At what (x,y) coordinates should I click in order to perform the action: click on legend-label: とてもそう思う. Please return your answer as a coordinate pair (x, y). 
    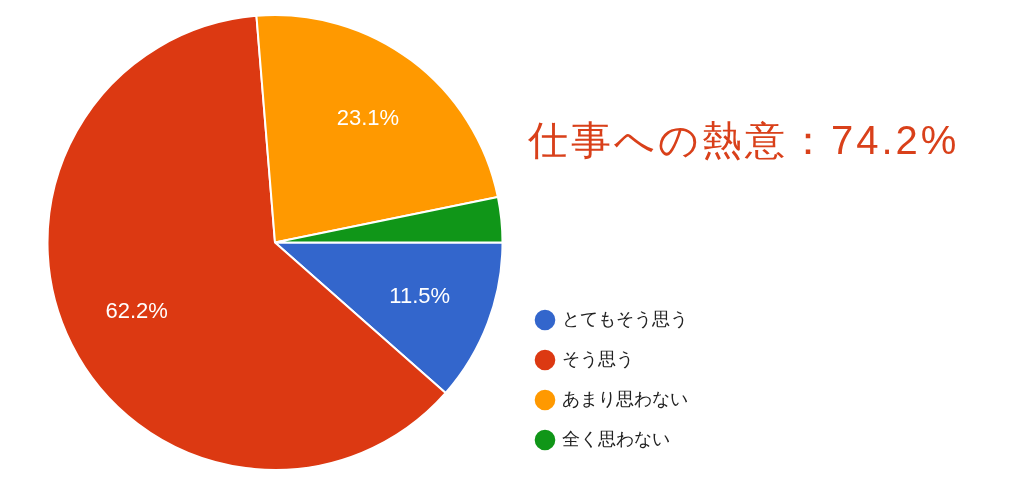
    Looking at the image, I should click on (625, 318).